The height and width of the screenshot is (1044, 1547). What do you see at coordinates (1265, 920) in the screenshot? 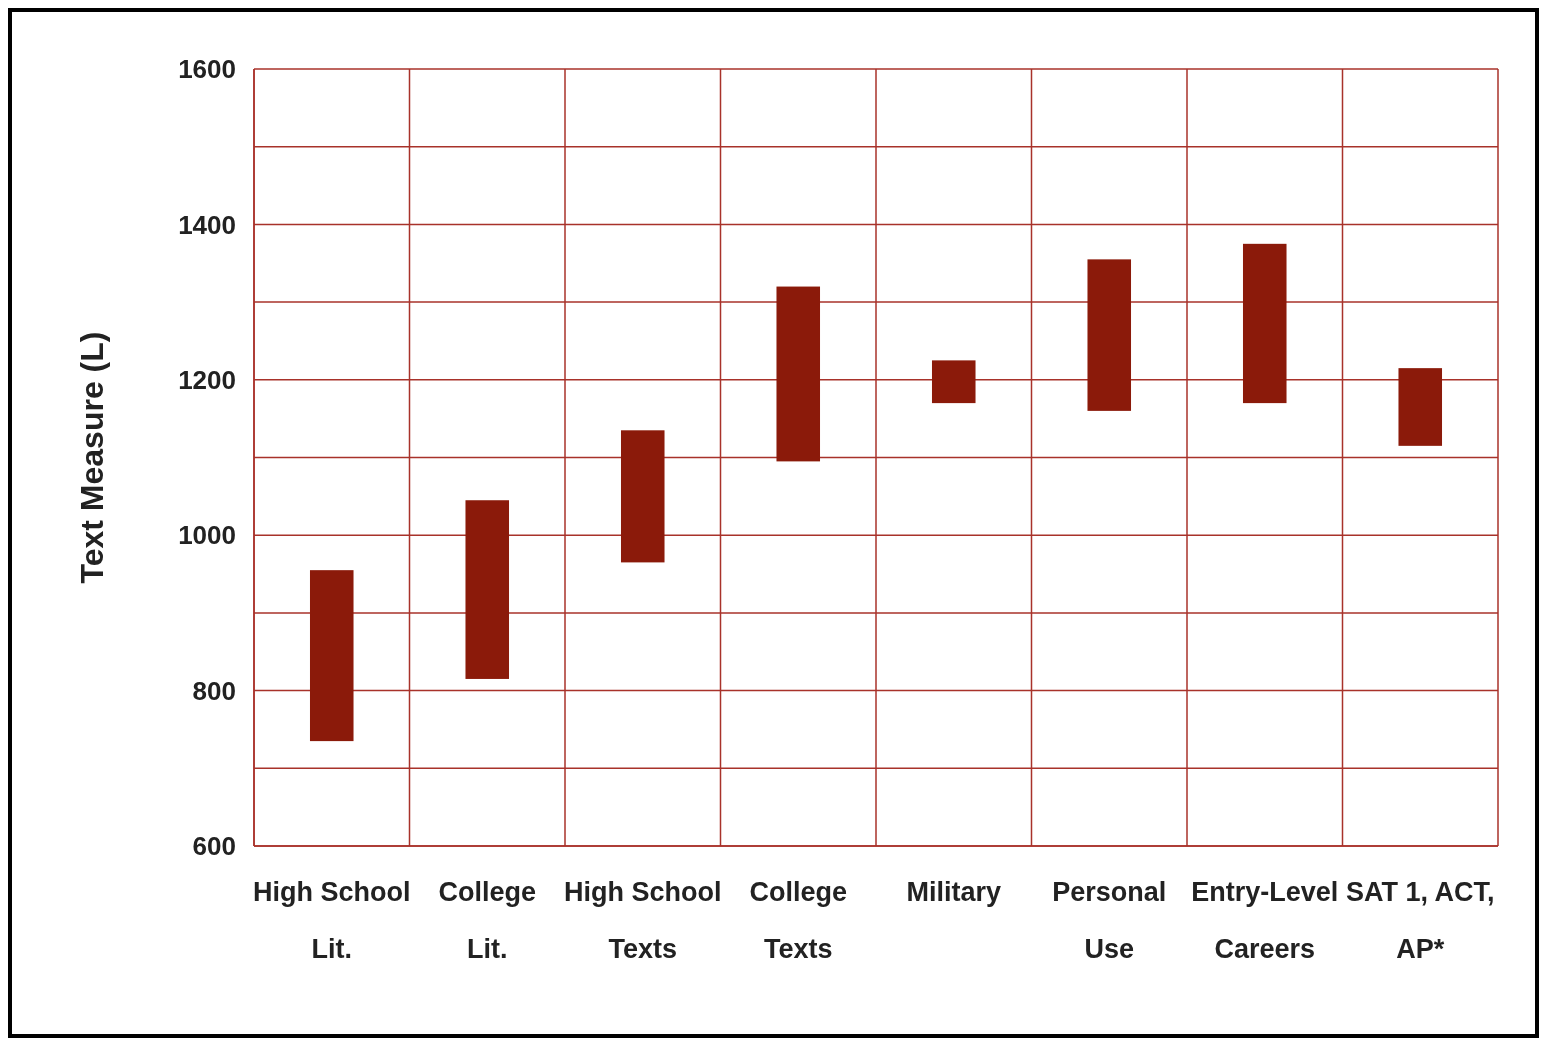
I see `x-tick-label: Entry-Level Careers` at bounding box center [1265, 920].